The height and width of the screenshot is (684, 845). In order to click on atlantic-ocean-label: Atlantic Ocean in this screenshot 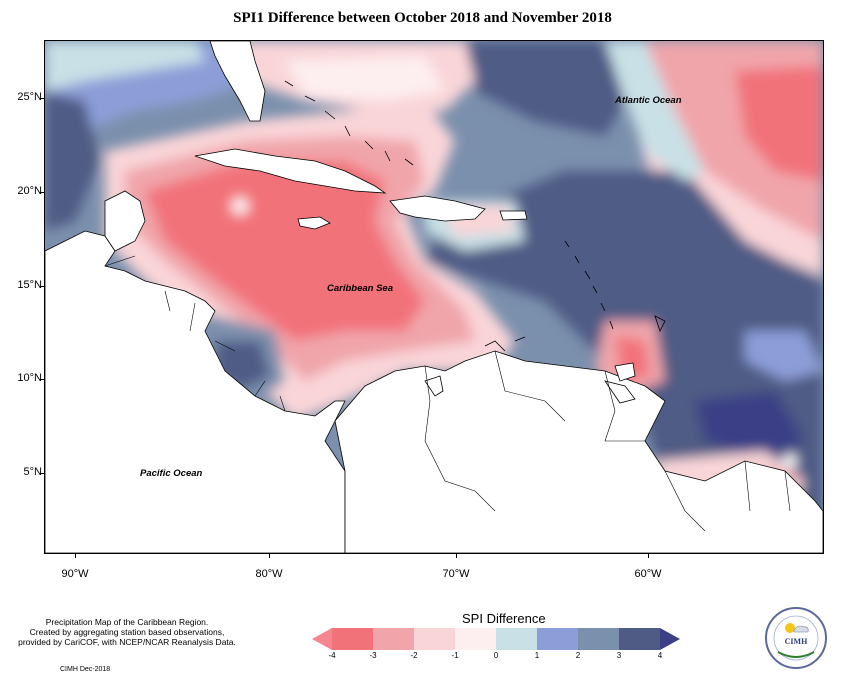, I will do `click(648, 100)`.